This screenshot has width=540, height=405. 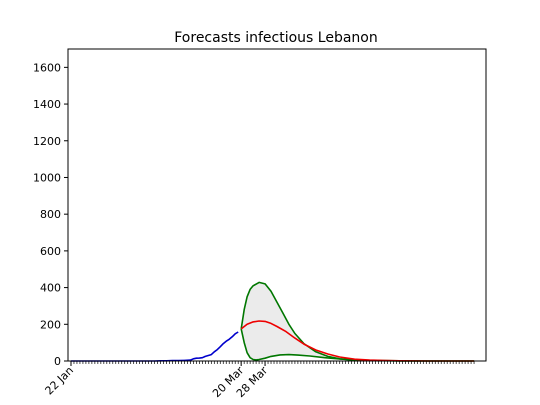 I want to click on y-tick-label: 1600, so click(x=47, y=67).